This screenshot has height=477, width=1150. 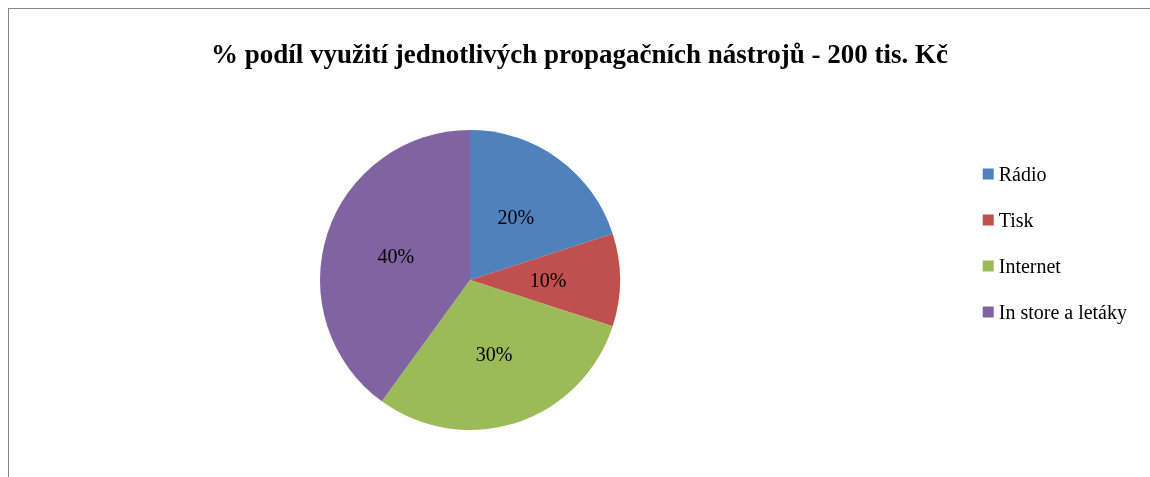 What do you see at coordinates (579, 53) in the screenshot?
I see `chart-title: % podíl využití jednotlivých propagačních nástrojů - 200 tis. Kč` at bounding box center [579, 53].